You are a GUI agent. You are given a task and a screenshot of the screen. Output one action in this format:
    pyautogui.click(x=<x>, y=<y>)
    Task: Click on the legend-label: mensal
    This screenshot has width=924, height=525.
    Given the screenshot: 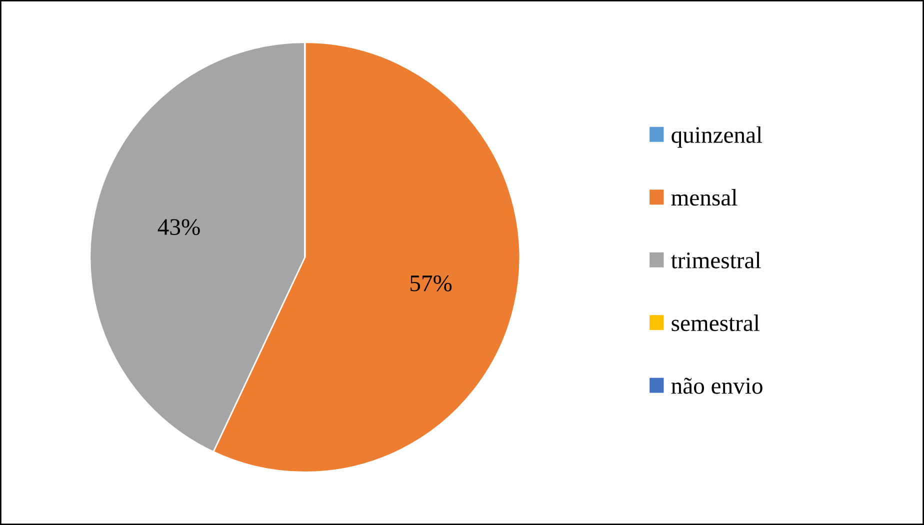 What is the action you would take?
    pyautogui.click(x=704, y=197)
    